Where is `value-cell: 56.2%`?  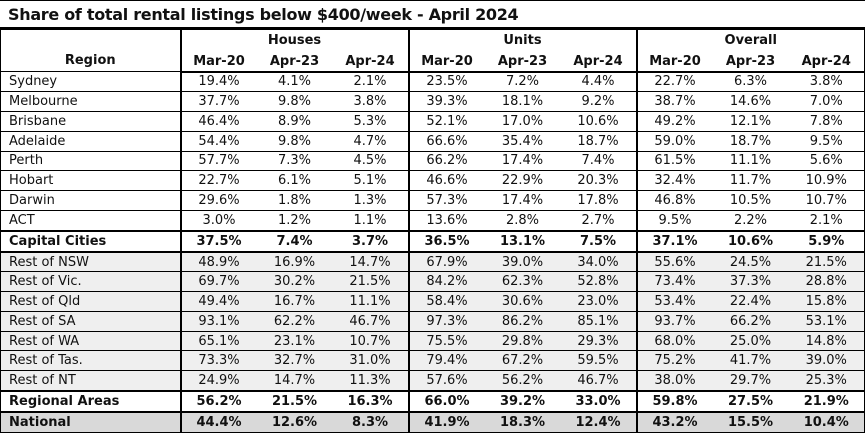 value-cell: 56.2% is located at coordinates (522, 380).